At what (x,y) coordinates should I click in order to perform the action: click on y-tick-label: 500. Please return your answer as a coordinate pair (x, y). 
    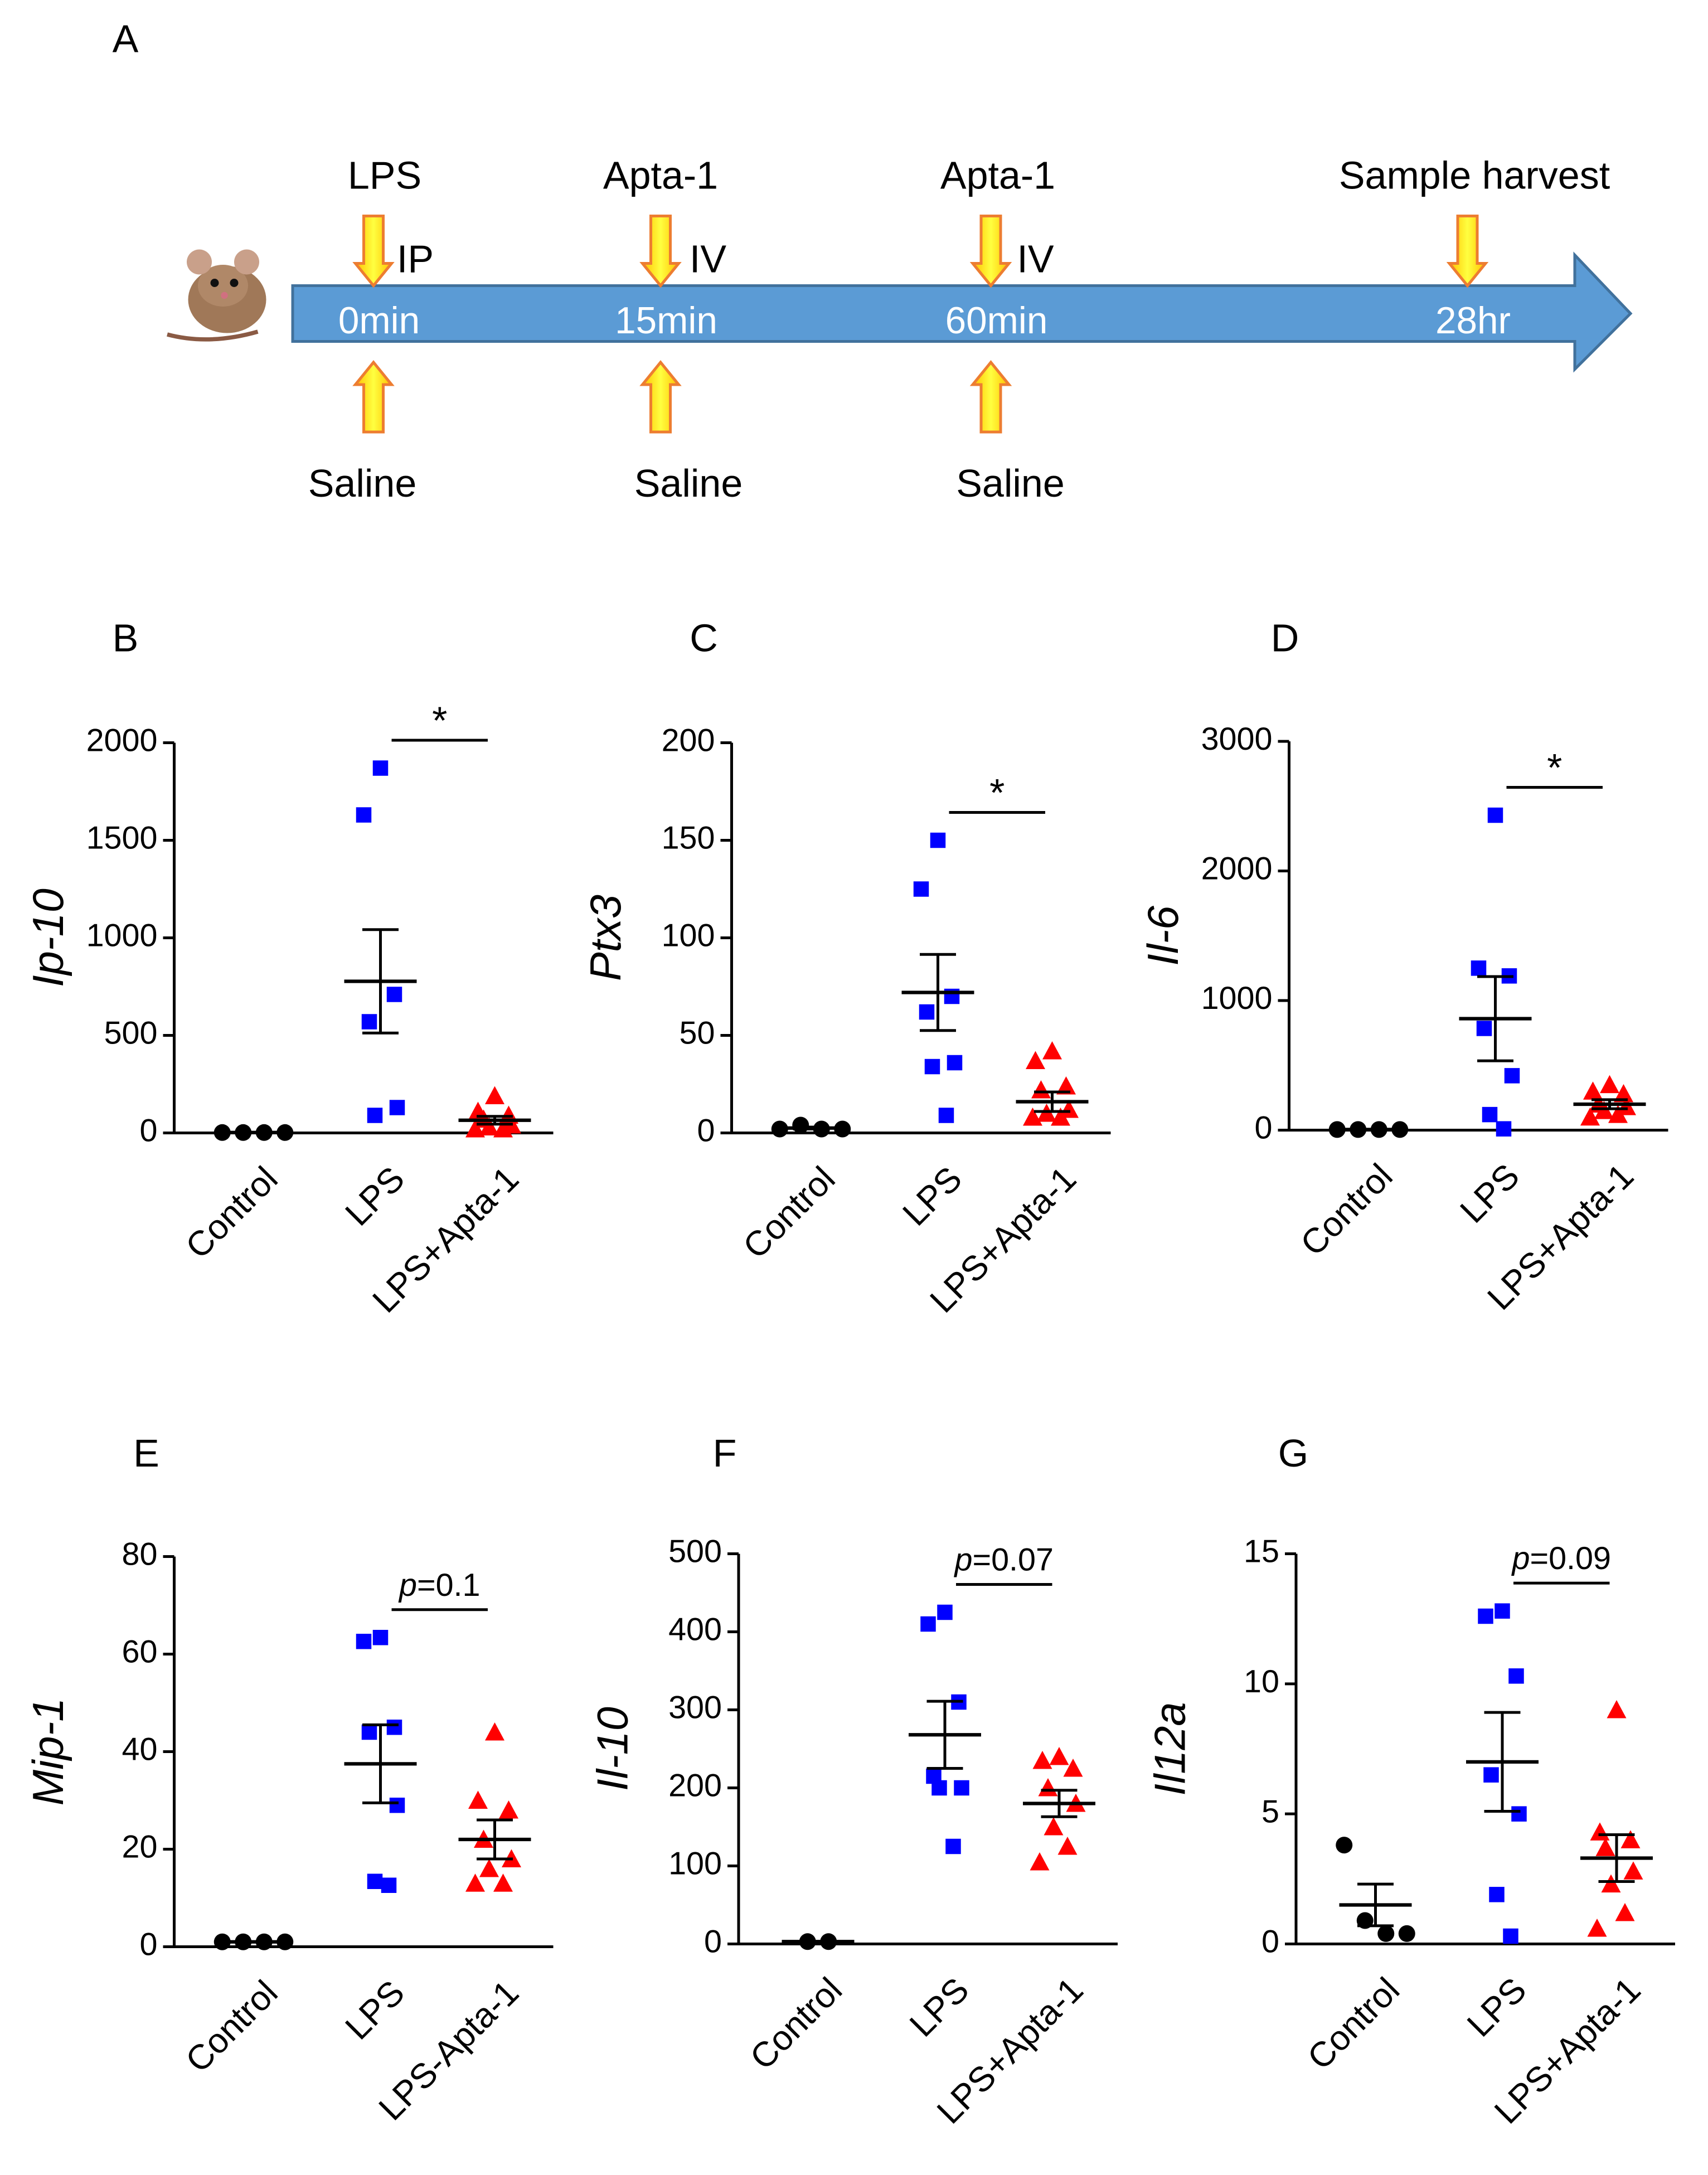
    Looking at the image, I should click on (131, 1033).